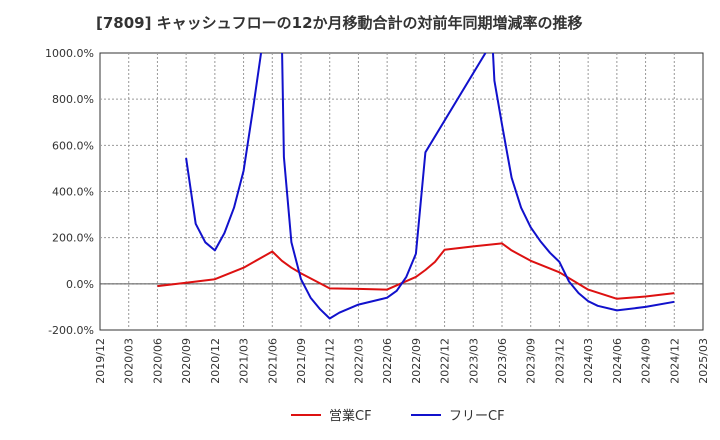 Image resolution: width=720 pixels, height=440 pixels. I want to click on series-line-operating-cf, so click(416, 271).